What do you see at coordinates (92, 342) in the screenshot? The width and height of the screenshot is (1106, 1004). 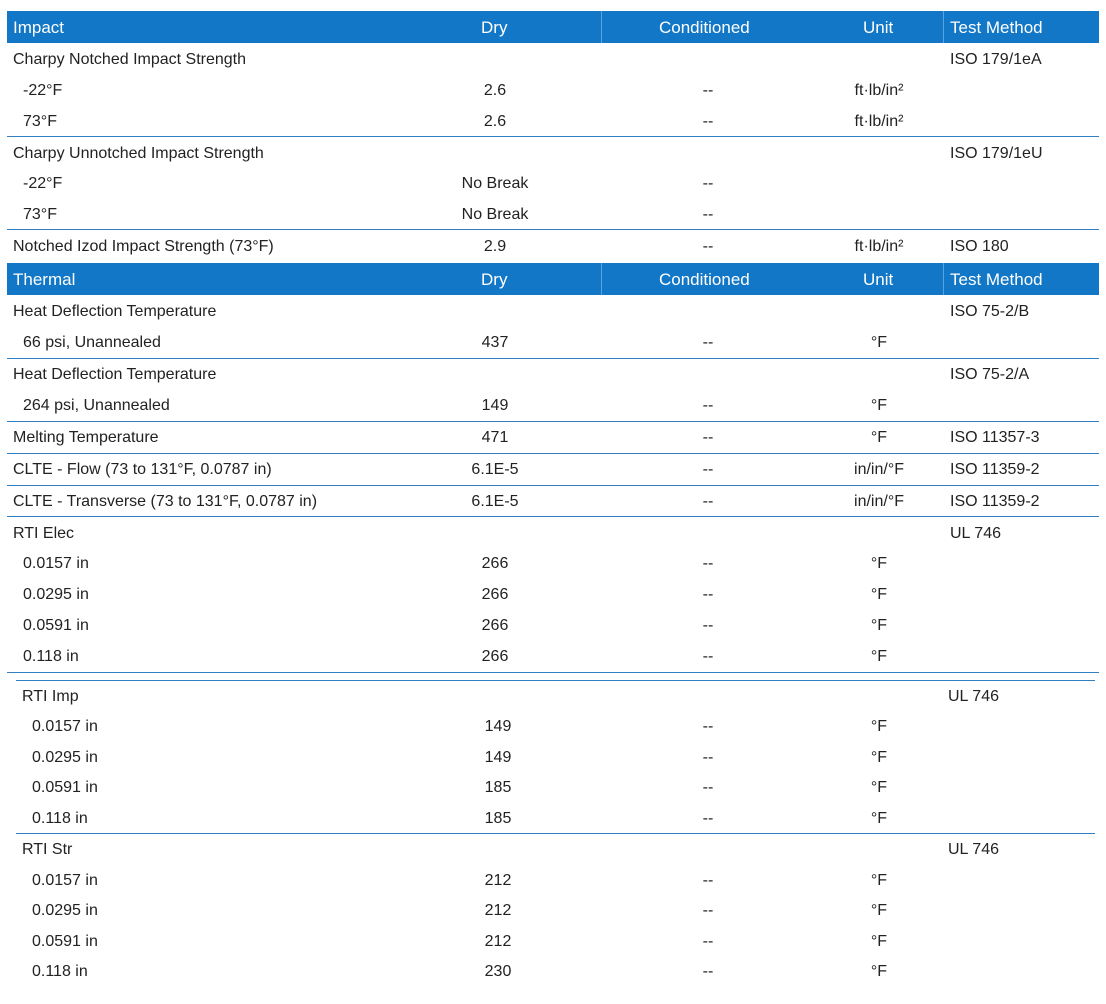 I see `property-label: 66 psi, Unannealed` at bounding box center [92, 342].